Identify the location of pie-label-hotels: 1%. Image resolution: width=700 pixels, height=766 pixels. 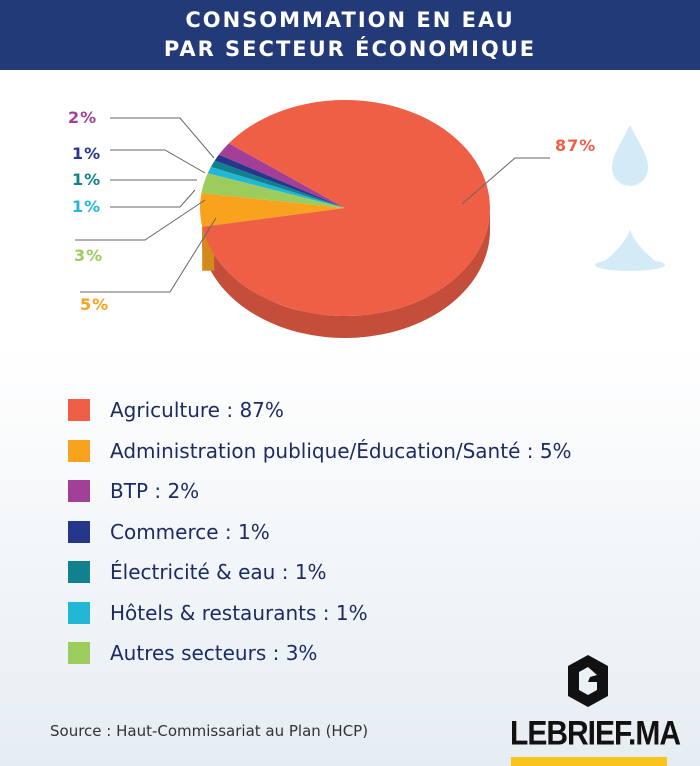
(87, 206).